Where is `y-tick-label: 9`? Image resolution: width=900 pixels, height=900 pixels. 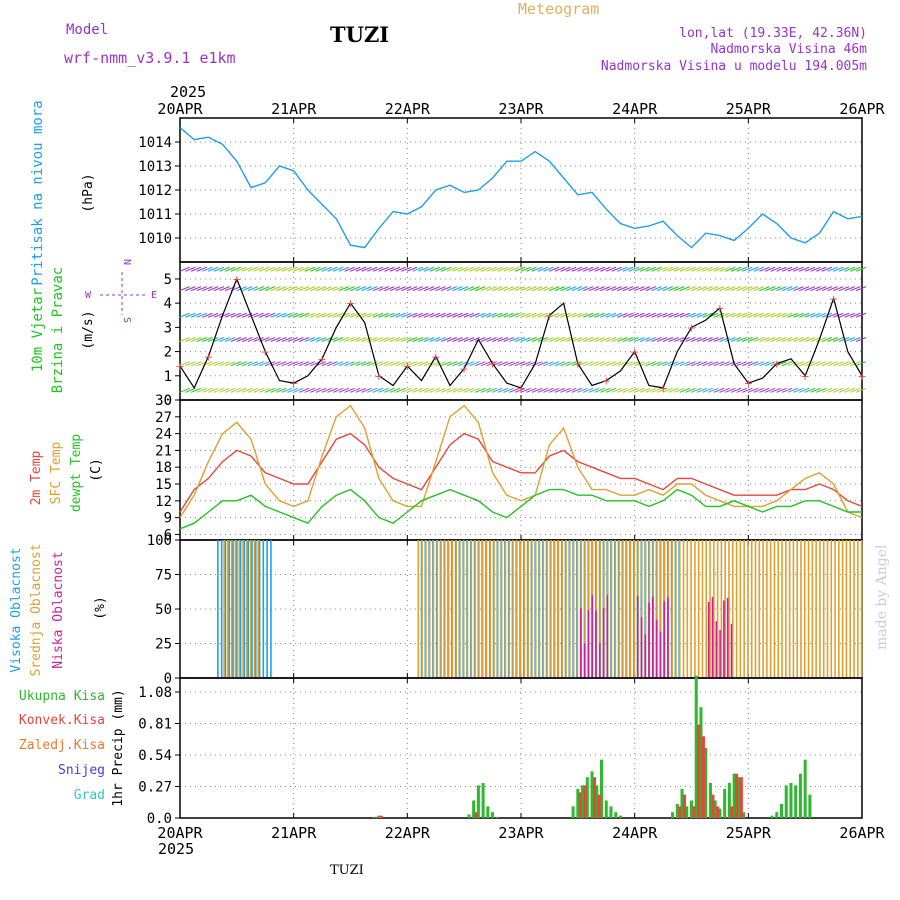 y-tick-label: 9 is located at coordinates (168, 519).